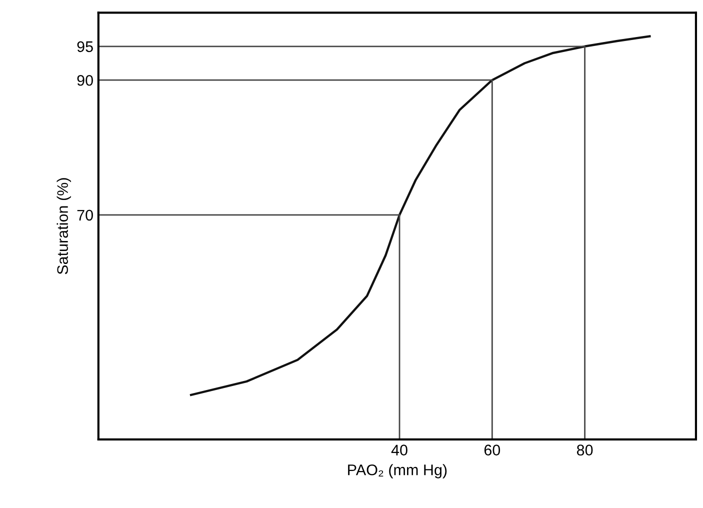 Image resolution: width=703 pixels, height=508 pixels. What do you see at coordinates (584, 450) in the screenshot?
I see `x-tick-label: 80` at bounding box center [584, 450].